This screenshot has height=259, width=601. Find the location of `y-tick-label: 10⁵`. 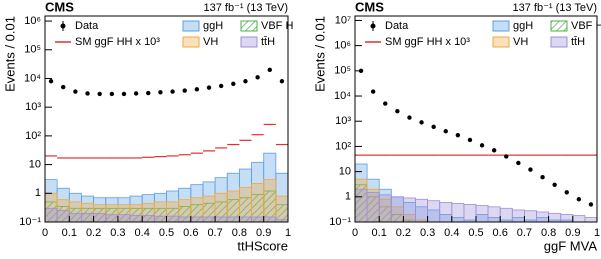

y-tick-label: 10⁵ is located at coordinates (342, 71).